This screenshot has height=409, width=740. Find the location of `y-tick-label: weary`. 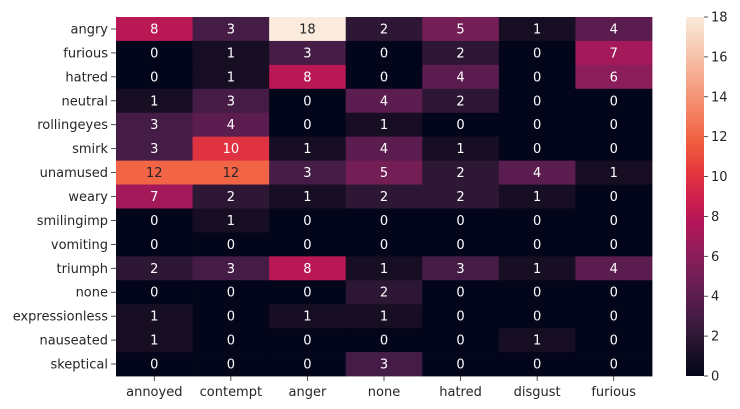

y-tick-label: weary is located at coordinates (88, 197).